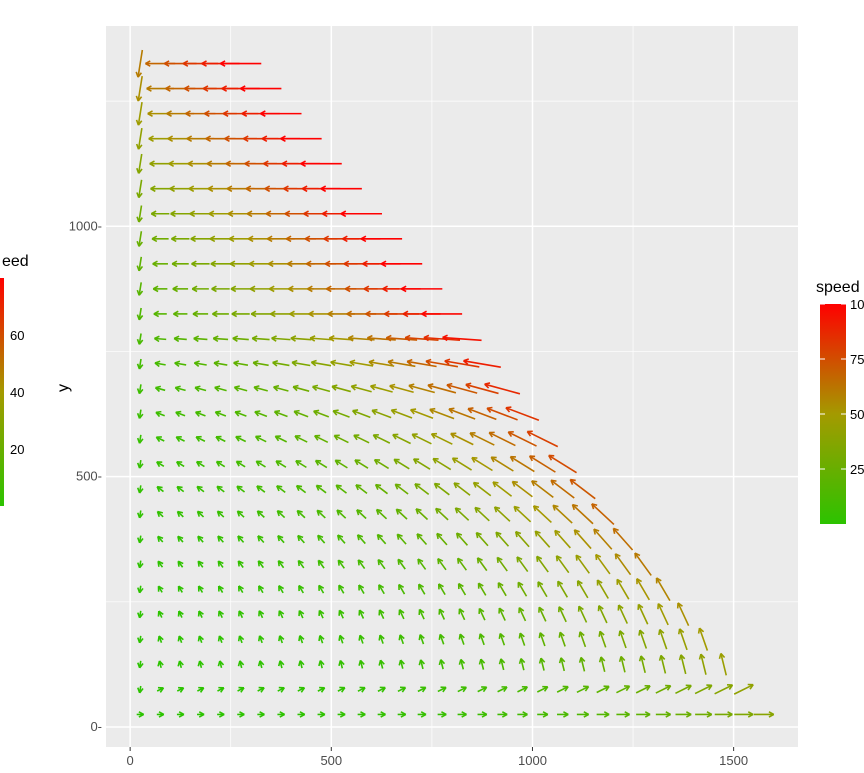 Image resolution: width=864 pixels, height=773 pixels. What do you see at coordinates (437, 757) in the screenshot?
I see `x-axis: 0 500 1000 1500` at bounding box center [437, 757].